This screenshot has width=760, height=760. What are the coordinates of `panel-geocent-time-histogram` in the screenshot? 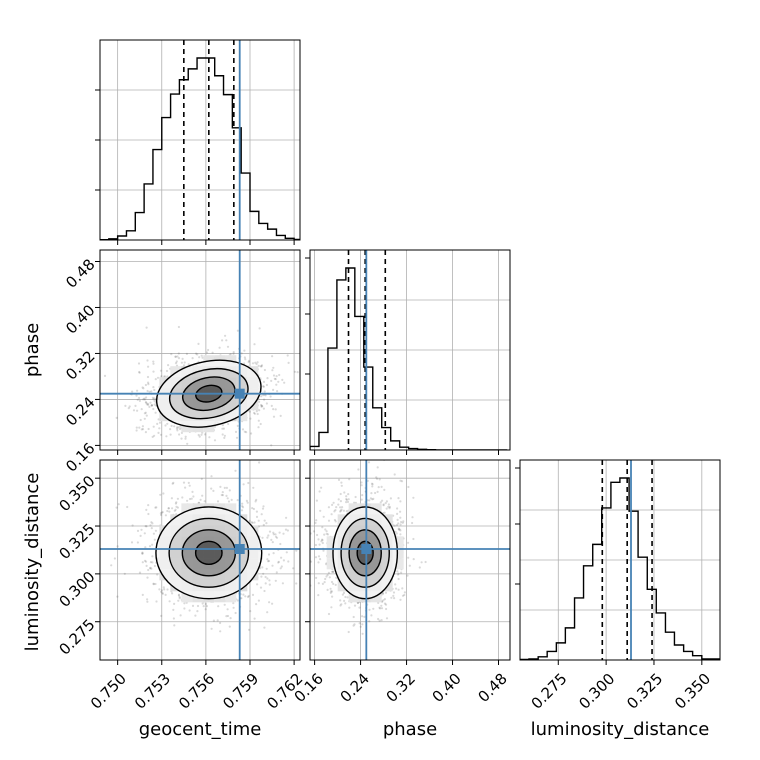 It's located at (198, 142).